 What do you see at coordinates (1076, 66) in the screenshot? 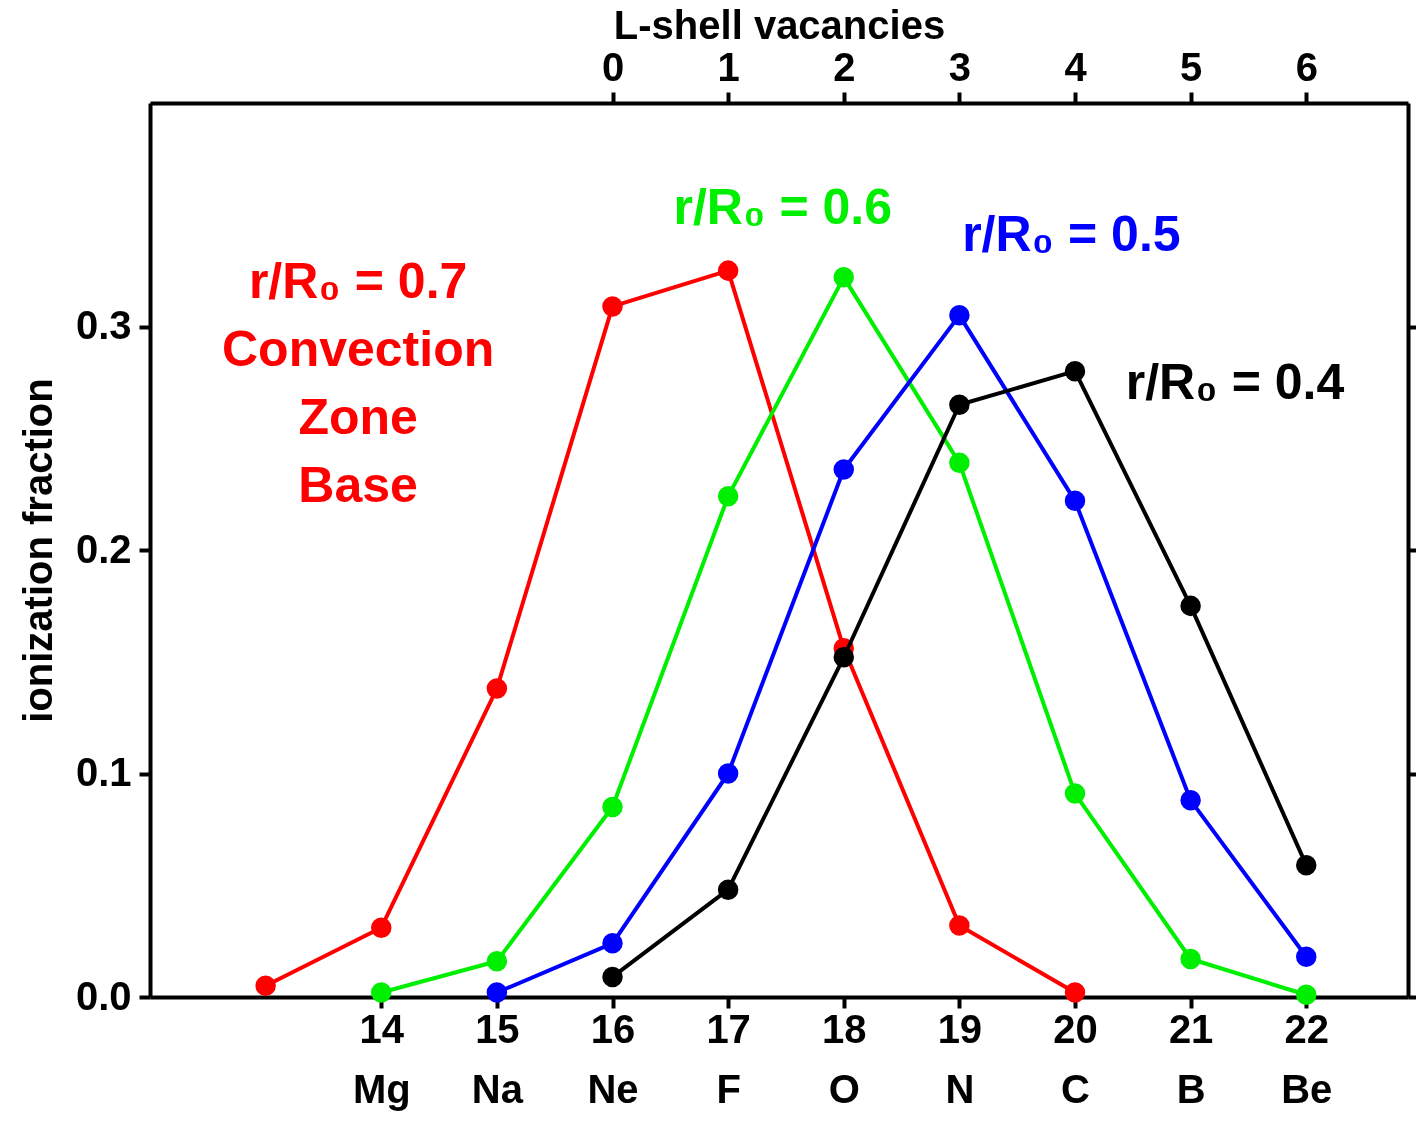
I see `x2-tick-label: 4` at bounding box center [1076, 66].